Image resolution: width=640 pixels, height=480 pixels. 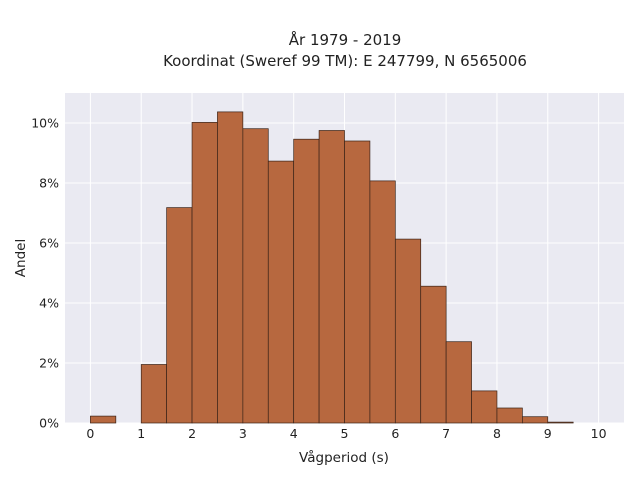 I want to click on y-axis-label: Andel, so click(x=21, y=258).